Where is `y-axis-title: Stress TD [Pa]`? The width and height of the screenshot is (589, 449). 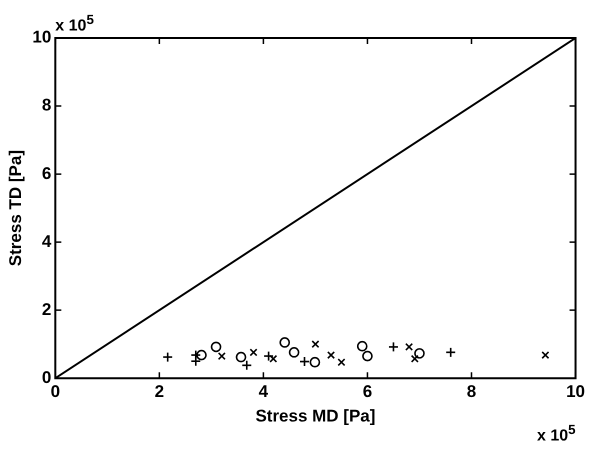
y-axis-title: Stress TD [Pa] is located at coordinates (15, 208).